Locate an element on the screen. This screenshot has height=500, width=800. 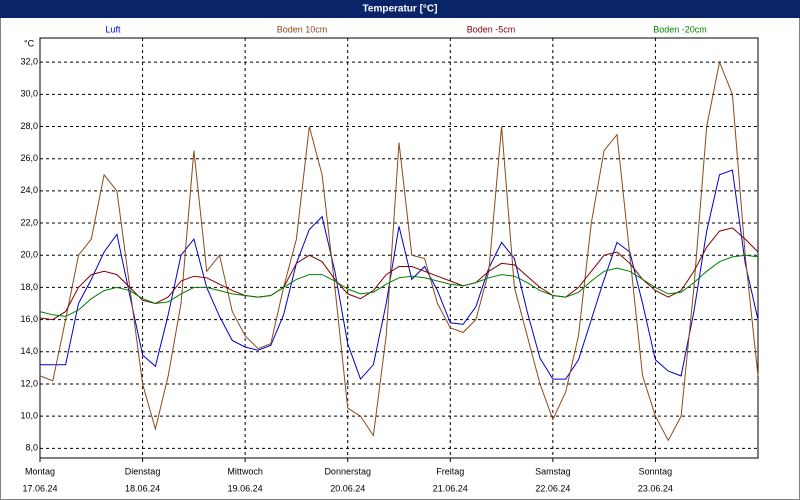
x-tick-sublabel: 23.06.24 is located at coordinates (655, 488).